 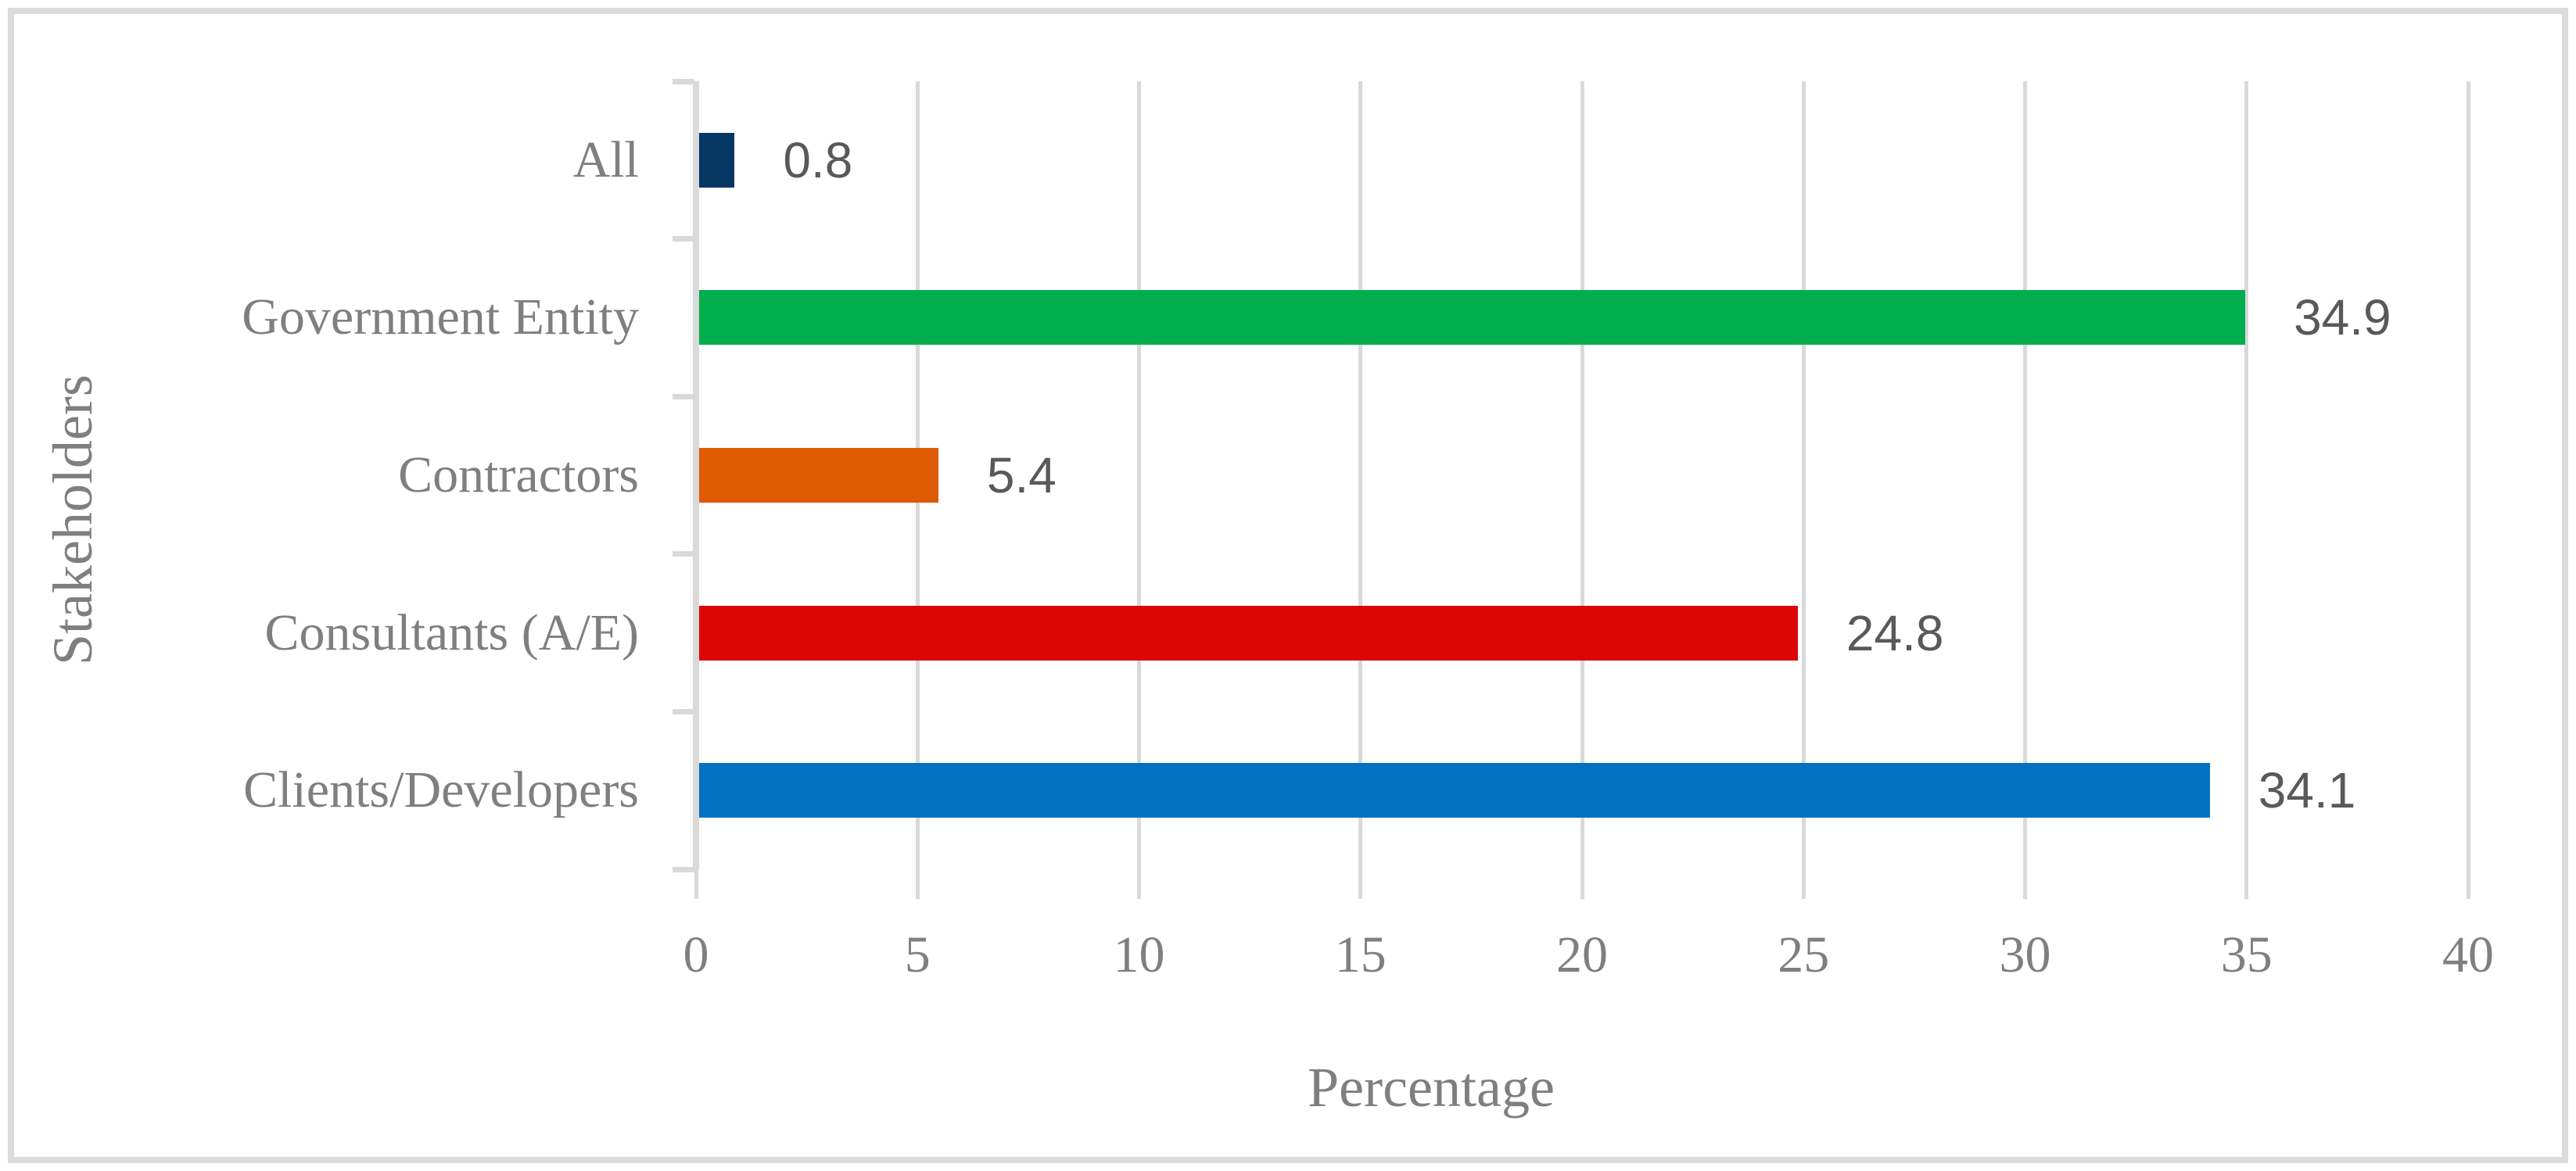 I want to click on bar-consultants-a-e-, so click(x=1248, y=633).